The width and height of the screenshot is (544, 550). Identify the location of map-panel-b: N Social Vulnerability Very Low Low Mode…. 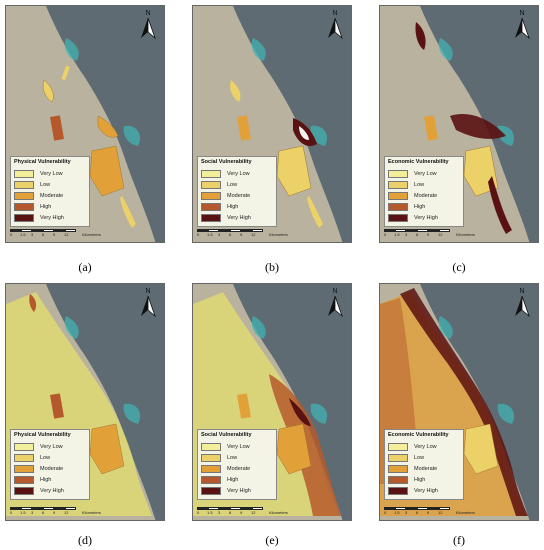
(272, 124).